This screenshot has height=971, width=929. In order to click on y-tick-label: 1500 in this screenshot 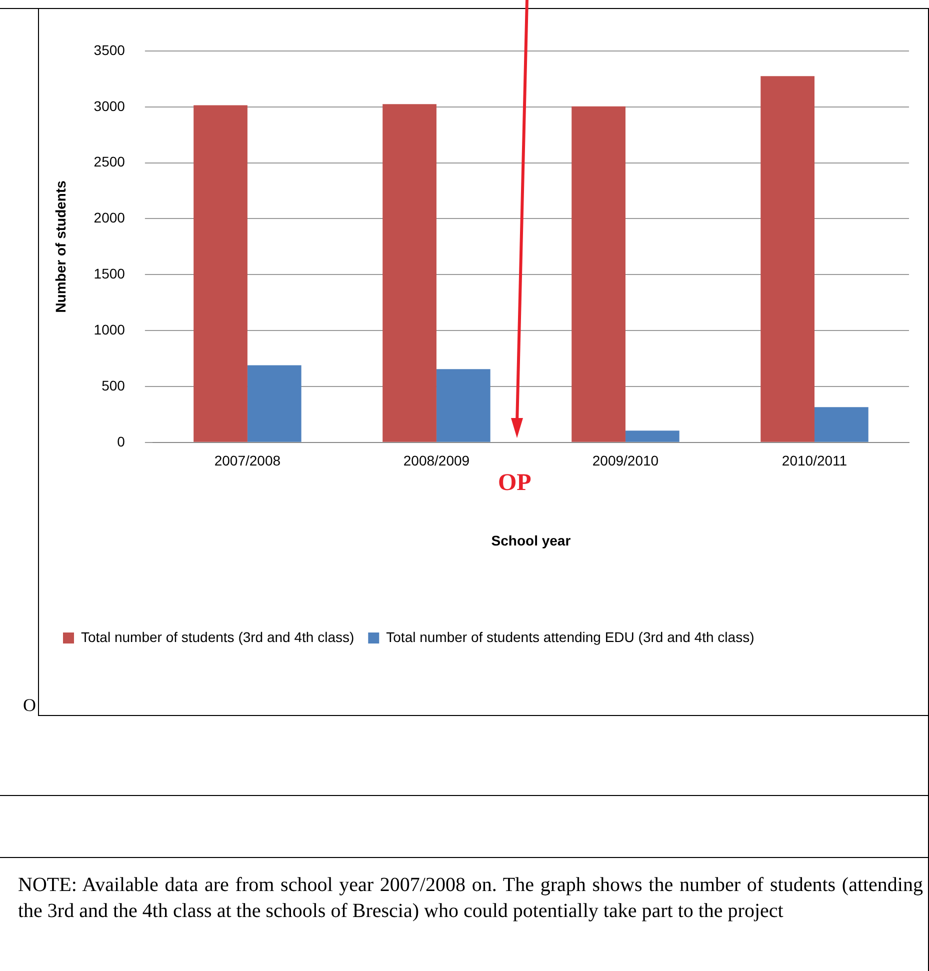, I will do `click(110, 274)`.